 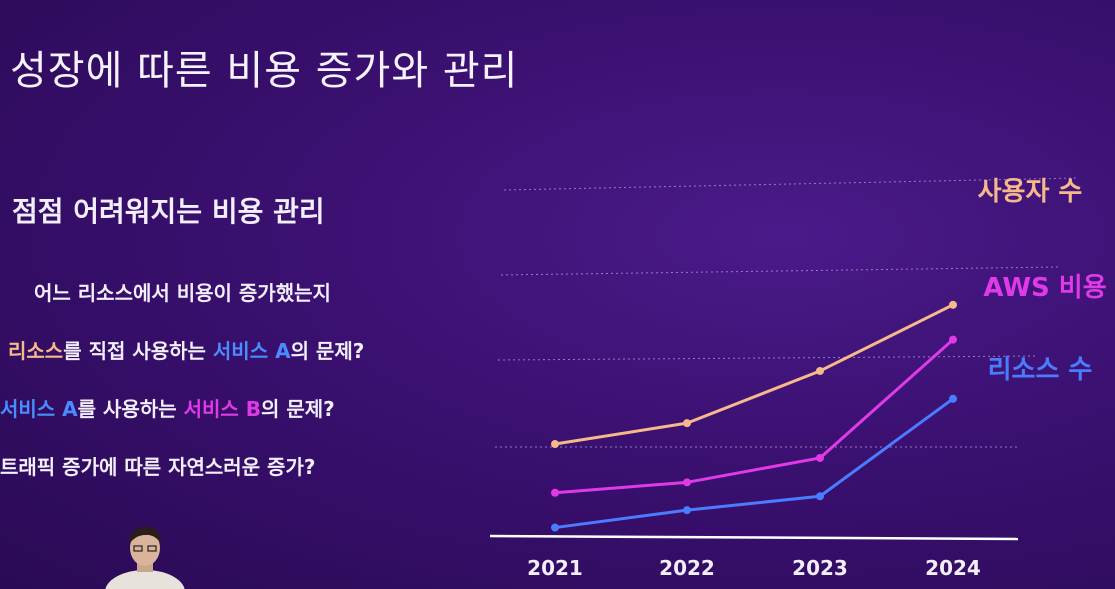 What do you see at coordinates (182, 481) in the screenshot?
I see `bullet-item: 트래픽 증가에 따른 자연스러운 증가?` at bounding box center [182, 481].